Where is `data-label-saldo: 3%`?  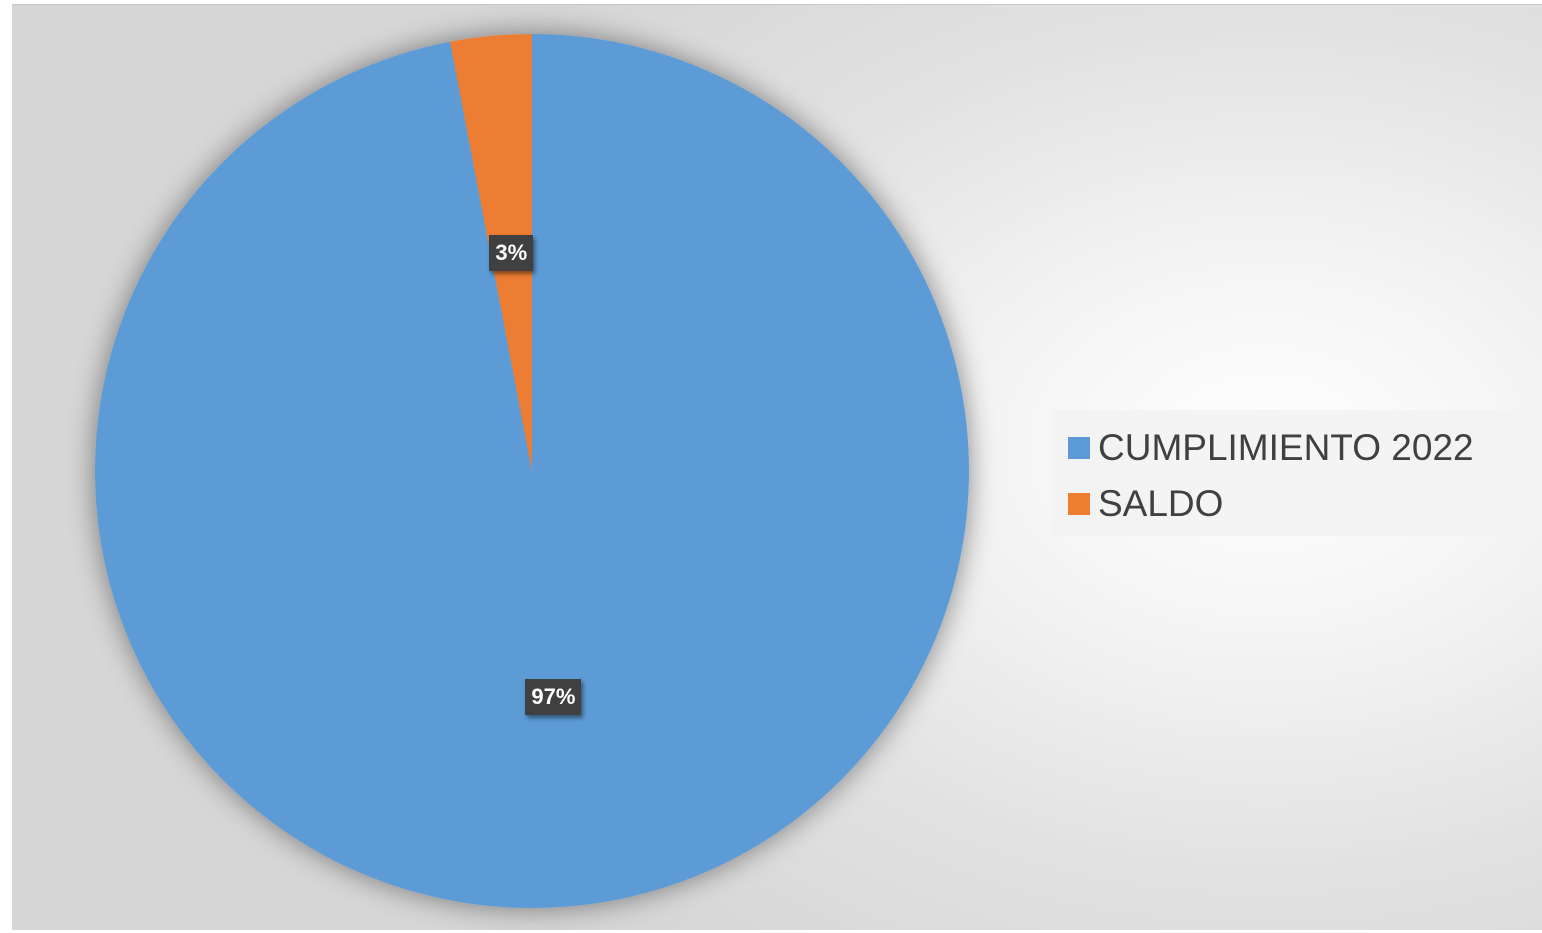
data-label-saldo: 3% is located at coordinates (511, 253).